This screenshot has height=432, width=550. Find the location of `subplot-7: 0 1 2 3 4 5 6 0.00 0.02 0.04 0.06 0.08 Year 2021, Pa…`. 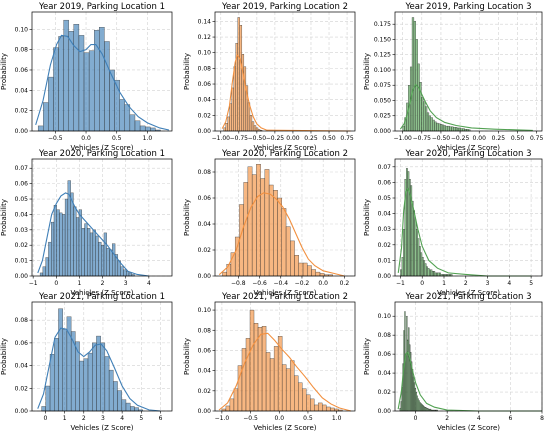

subplot-7: 0 1 2 3 4 5 6 0.00 0.02 0.04 0.06 0.08 Year 2021, Pa… is located at coordinates (86, 362).